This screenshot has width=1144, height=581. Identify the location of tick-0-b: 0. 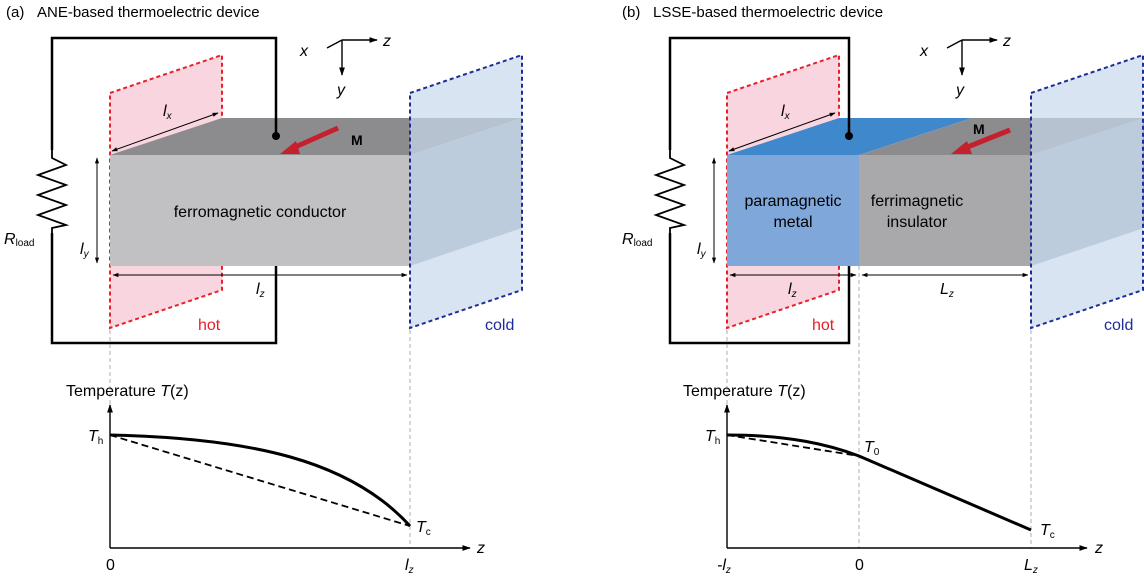
(859, 565).